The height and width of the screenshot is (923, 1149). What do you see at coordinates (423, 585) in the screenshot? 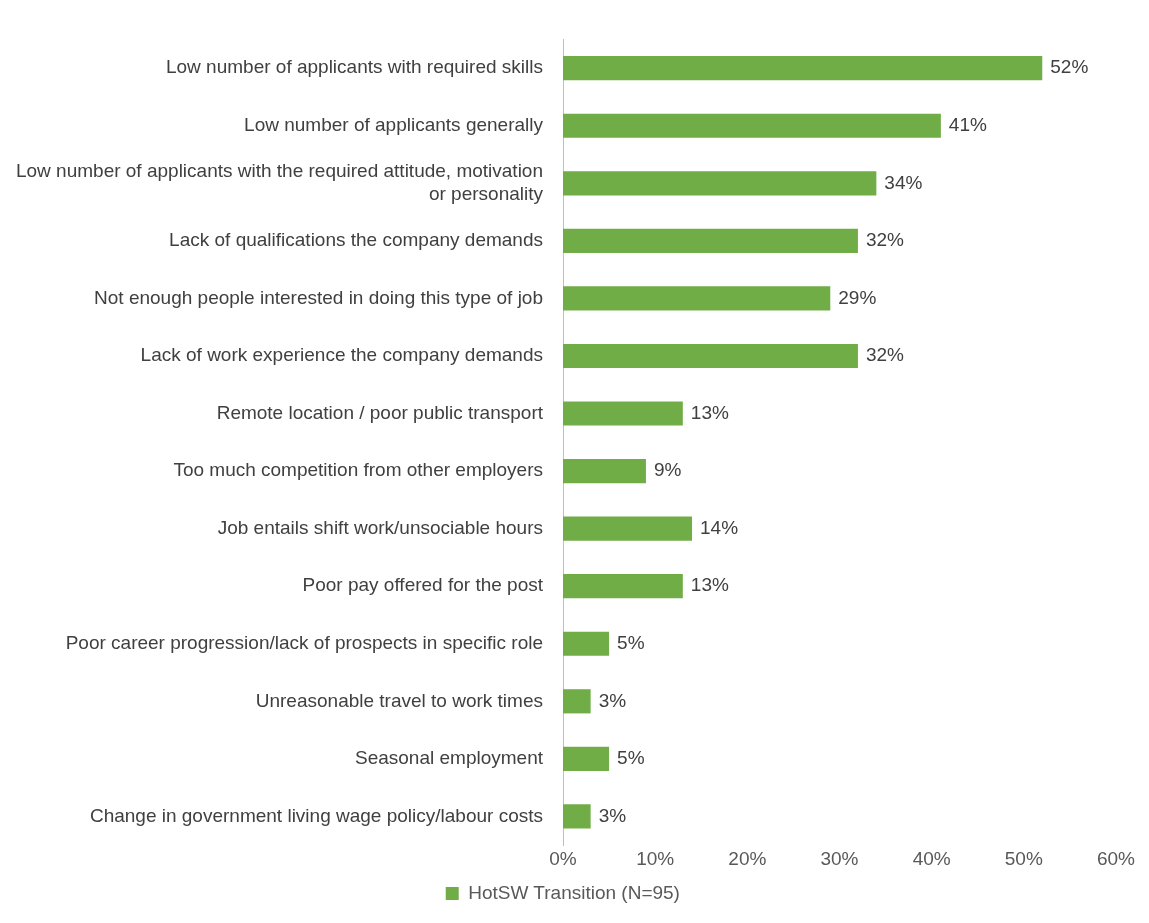
I see `y-tick-label: Poor pay offered for the post` at bounding box center [423, 585].